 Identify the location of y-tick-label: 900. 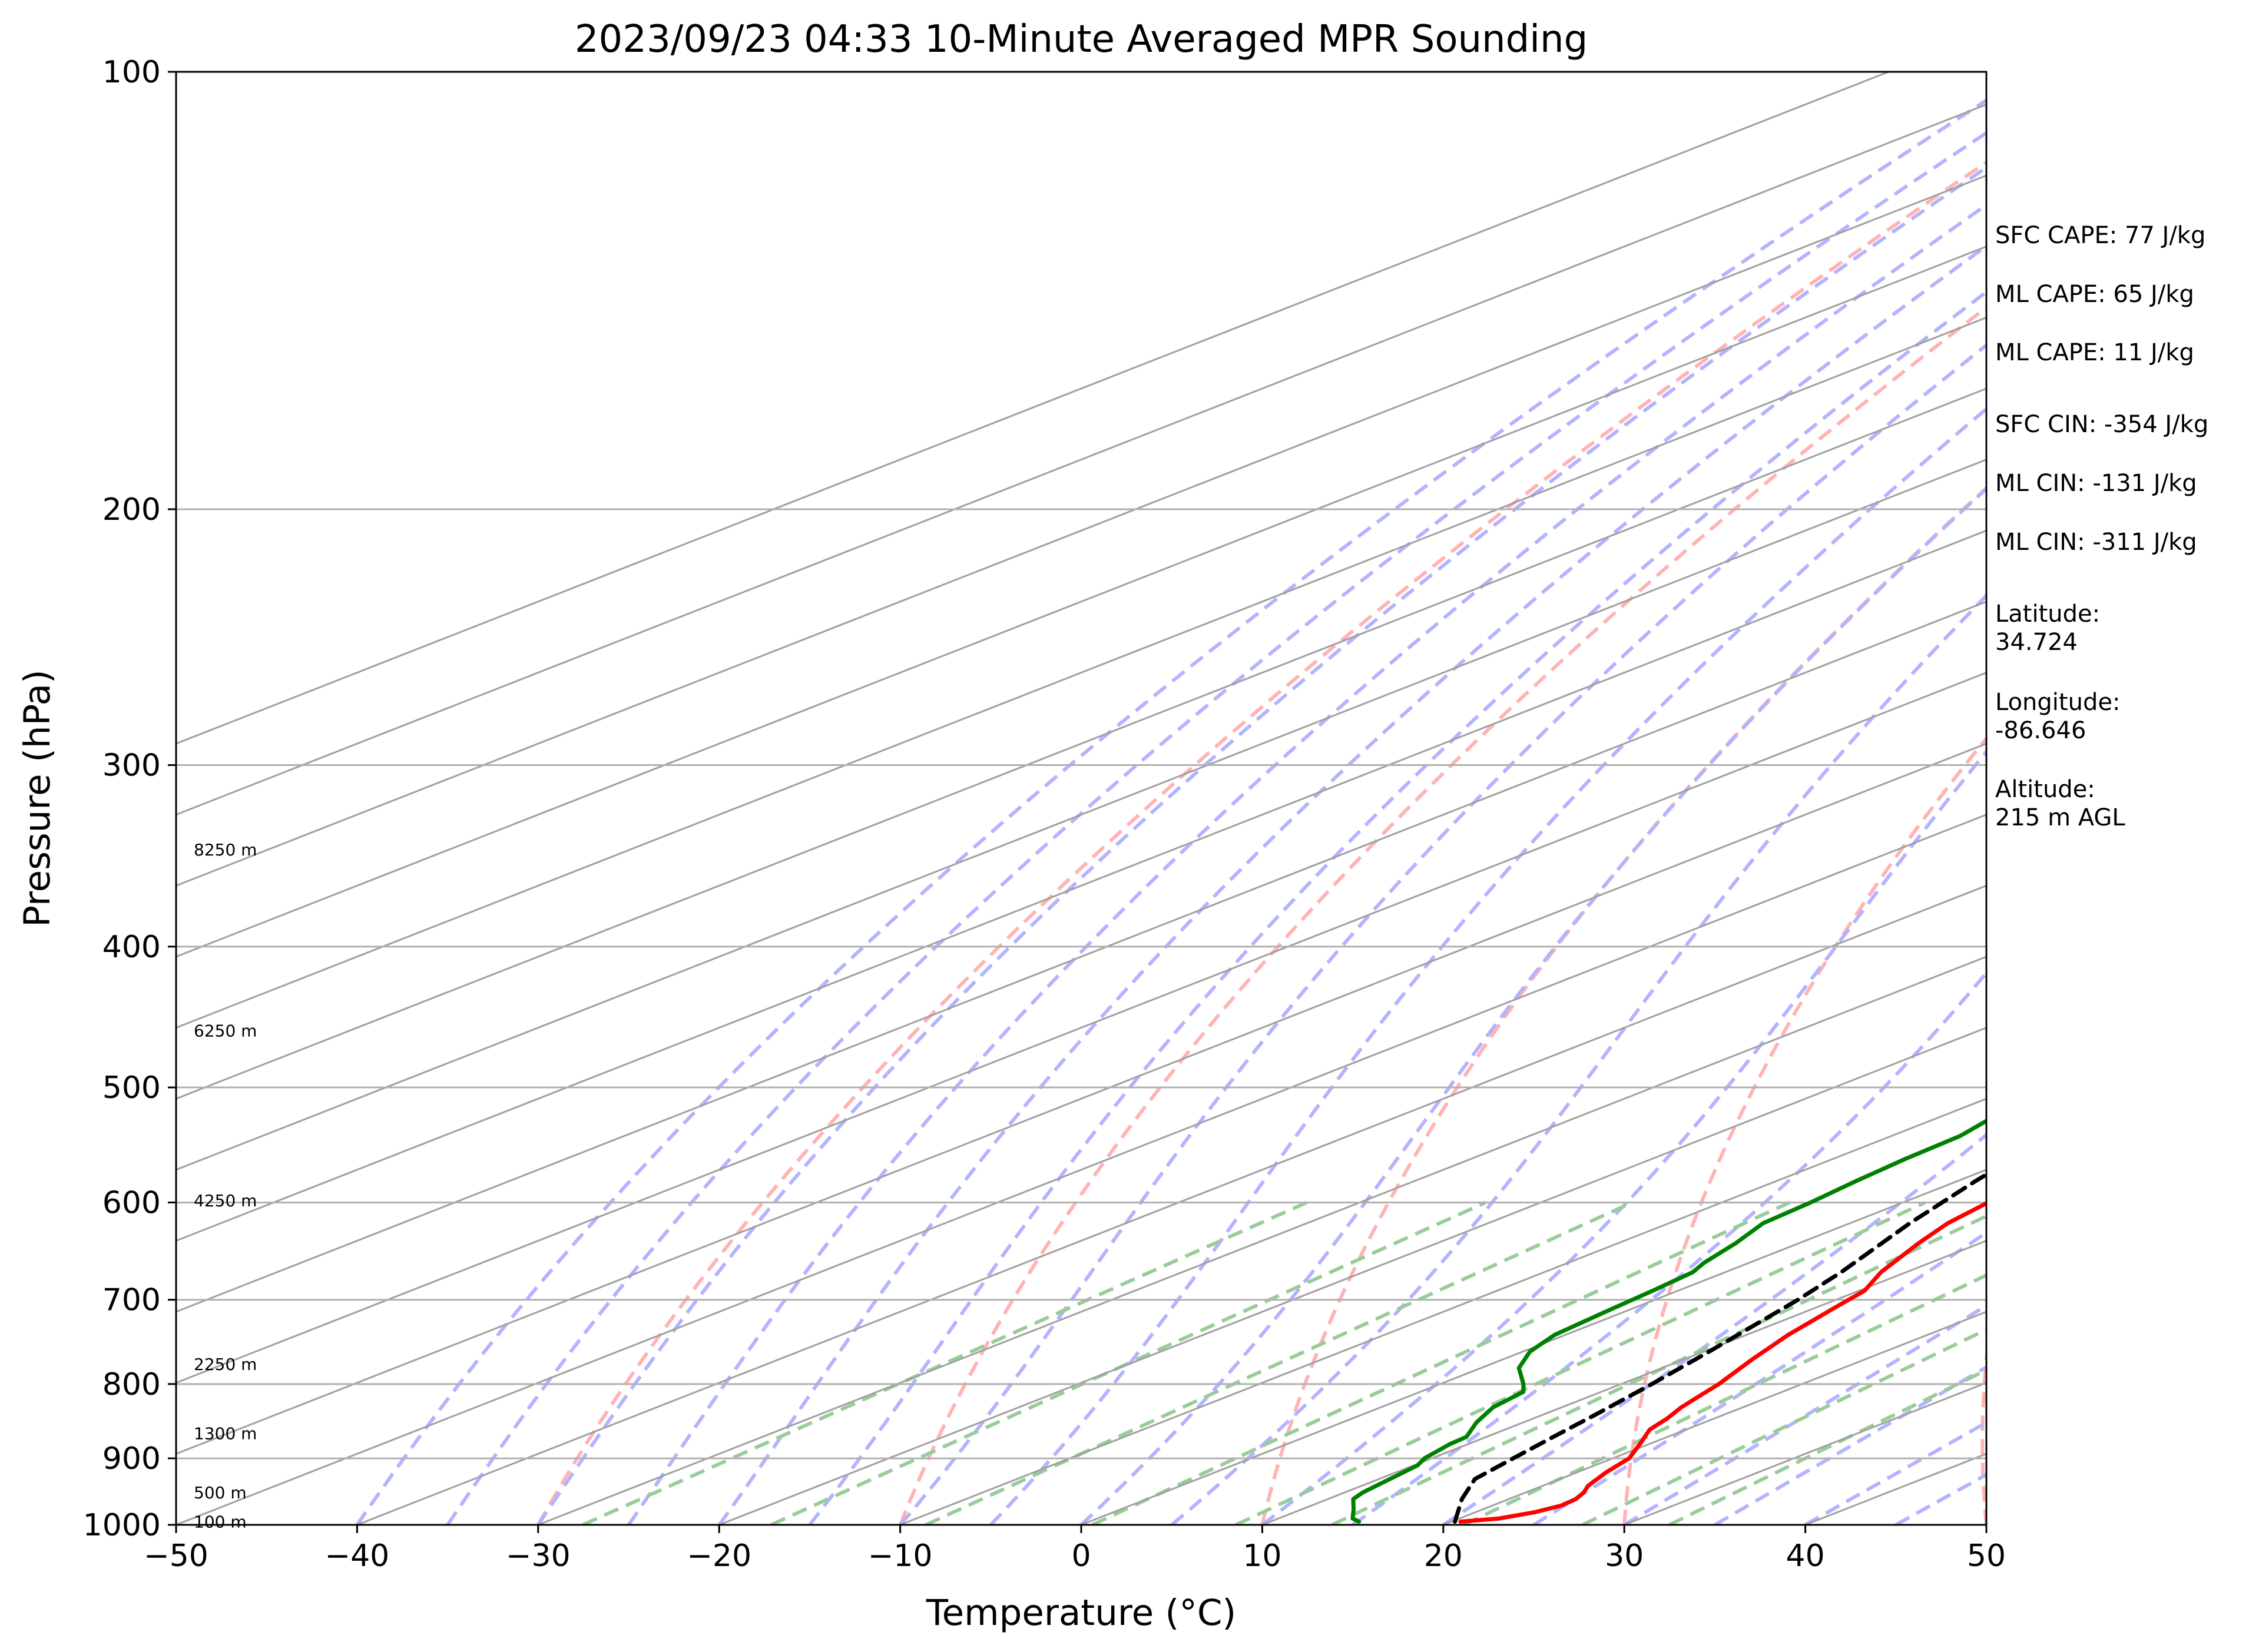
(131, 1459).